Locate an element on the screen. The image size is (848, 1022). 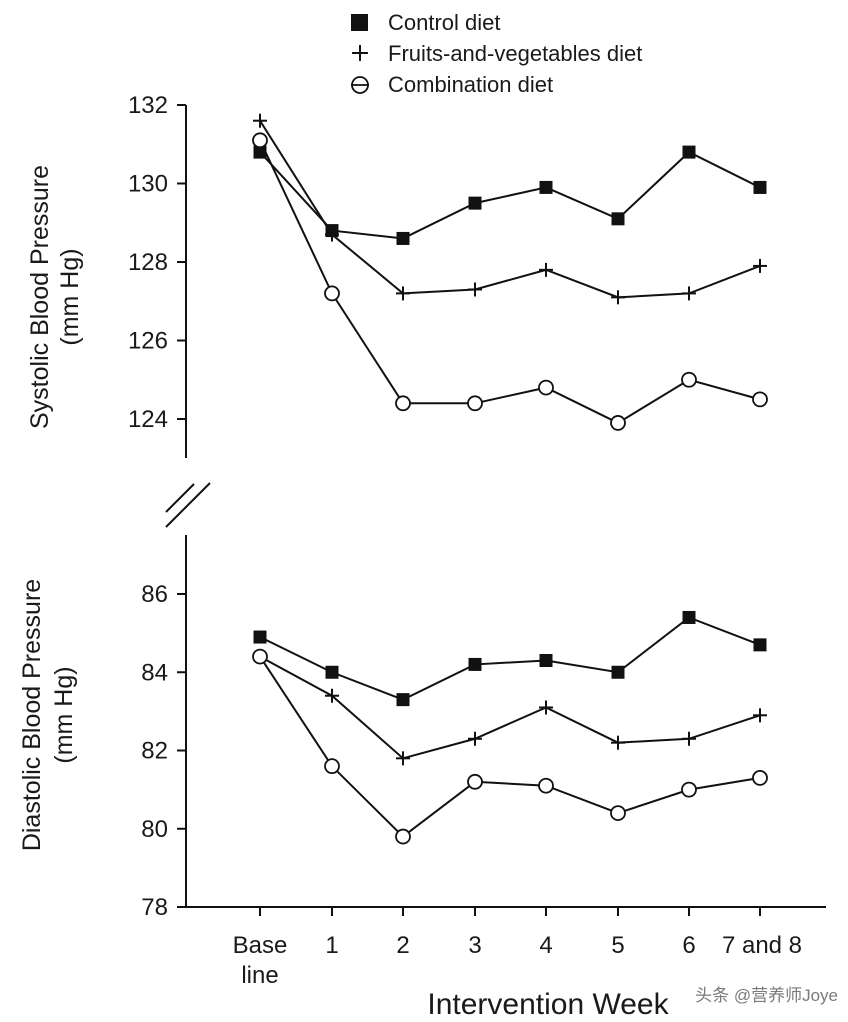
legend-label-control: Control diet is located at coordinates (444, 22).